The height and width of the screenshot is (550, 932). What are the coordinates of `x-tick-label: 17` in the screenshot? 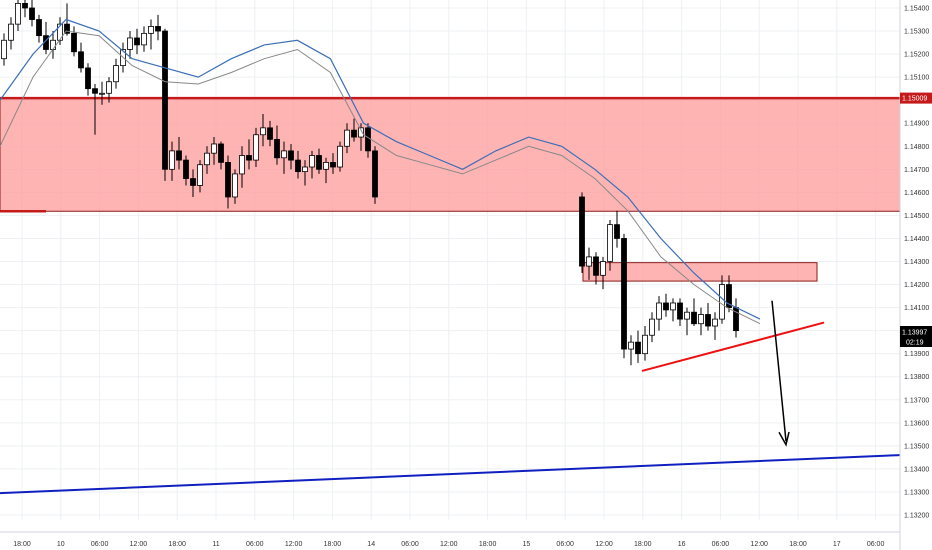 It's located at (837, 544).